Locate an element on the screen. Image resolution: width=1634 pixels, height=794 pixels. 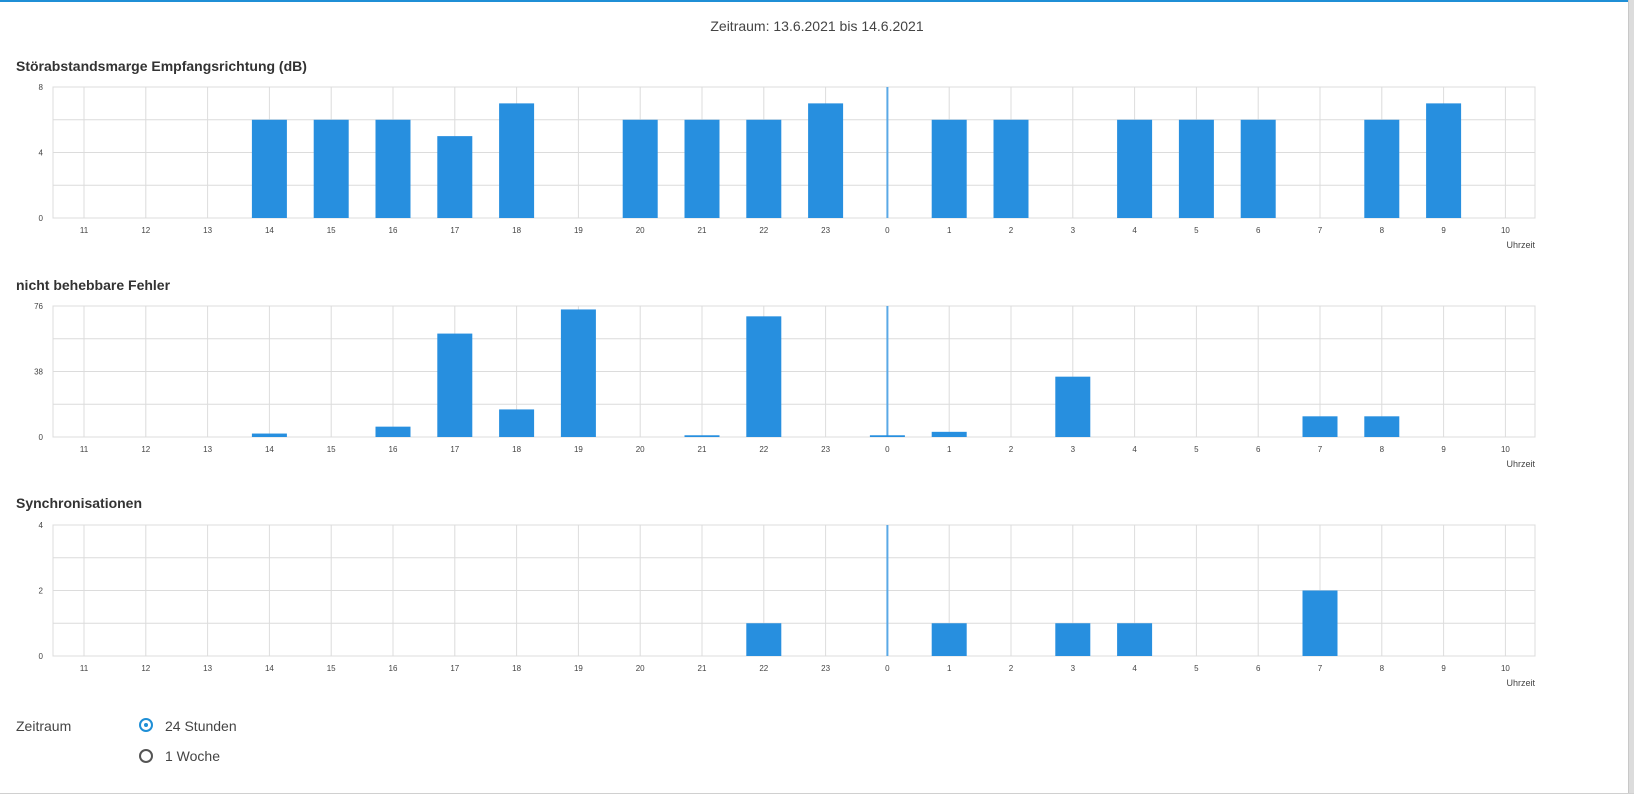
radio-24h-label: 24 Stunden is located at coordinates (201, 726).